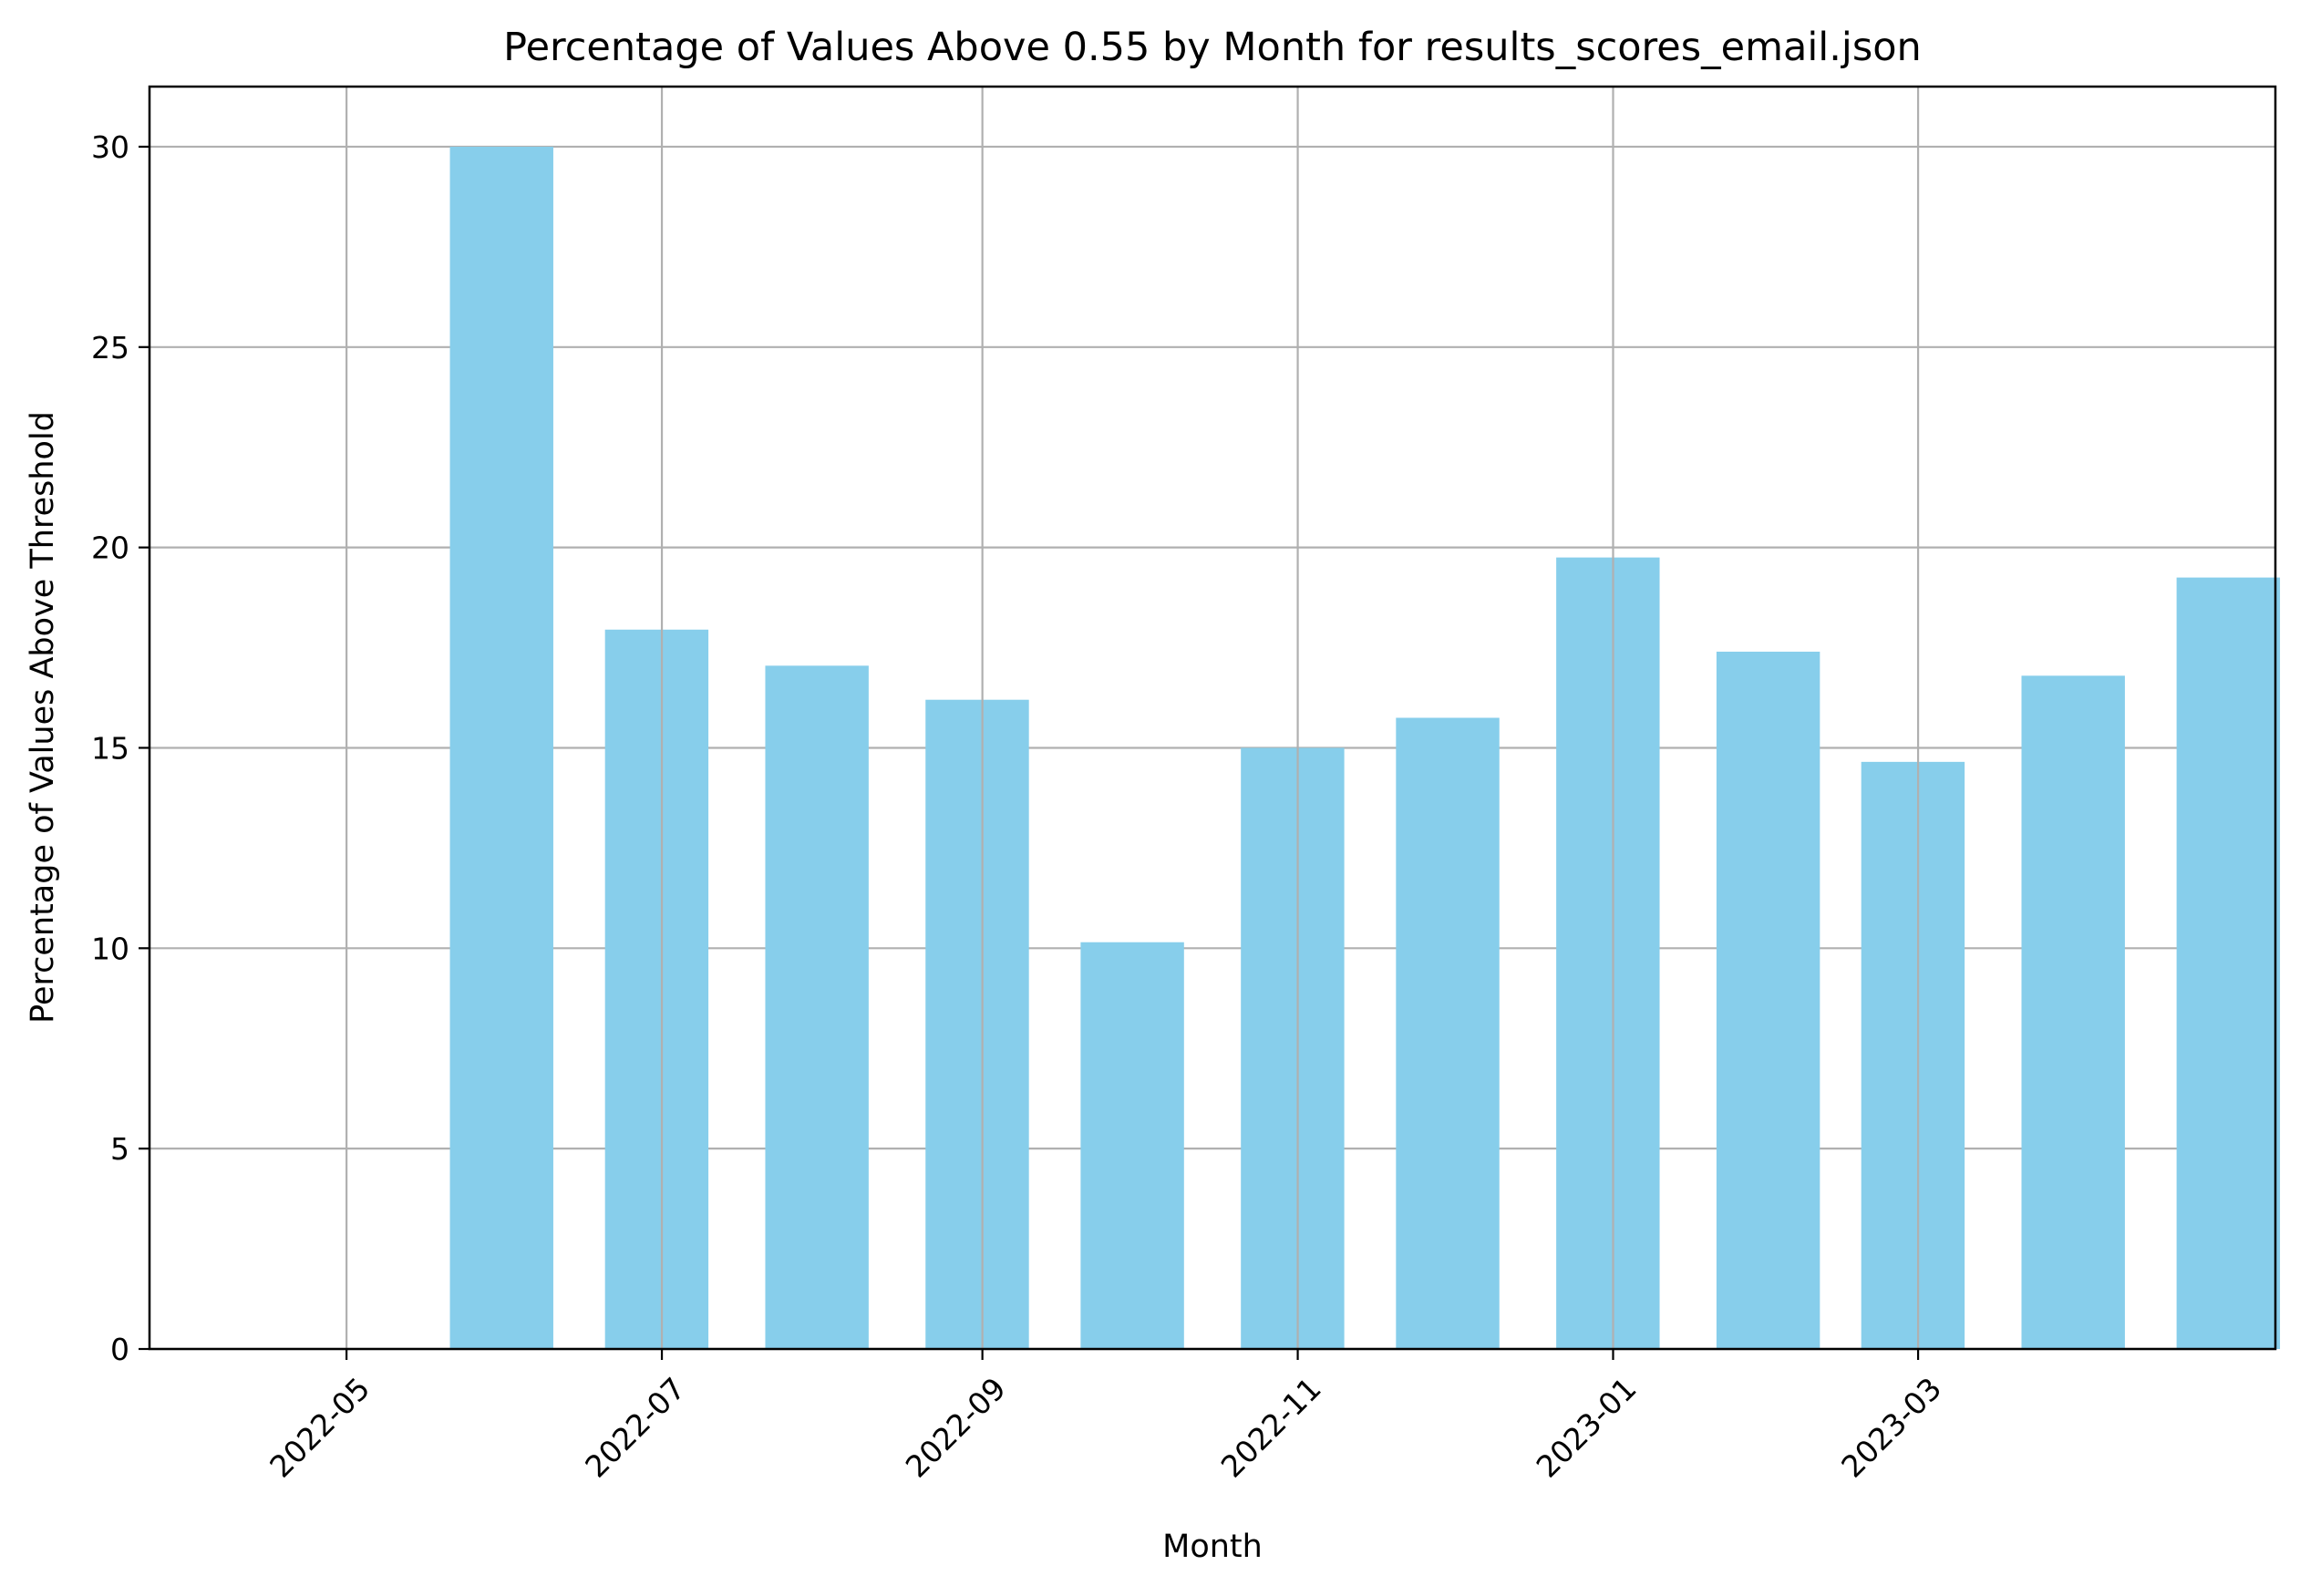 The width and height of the screenshot is (2300, 1596). Describe the element at coordinates (110, 548) in the screenshot. I see `y-tick-label: 20` at that location.